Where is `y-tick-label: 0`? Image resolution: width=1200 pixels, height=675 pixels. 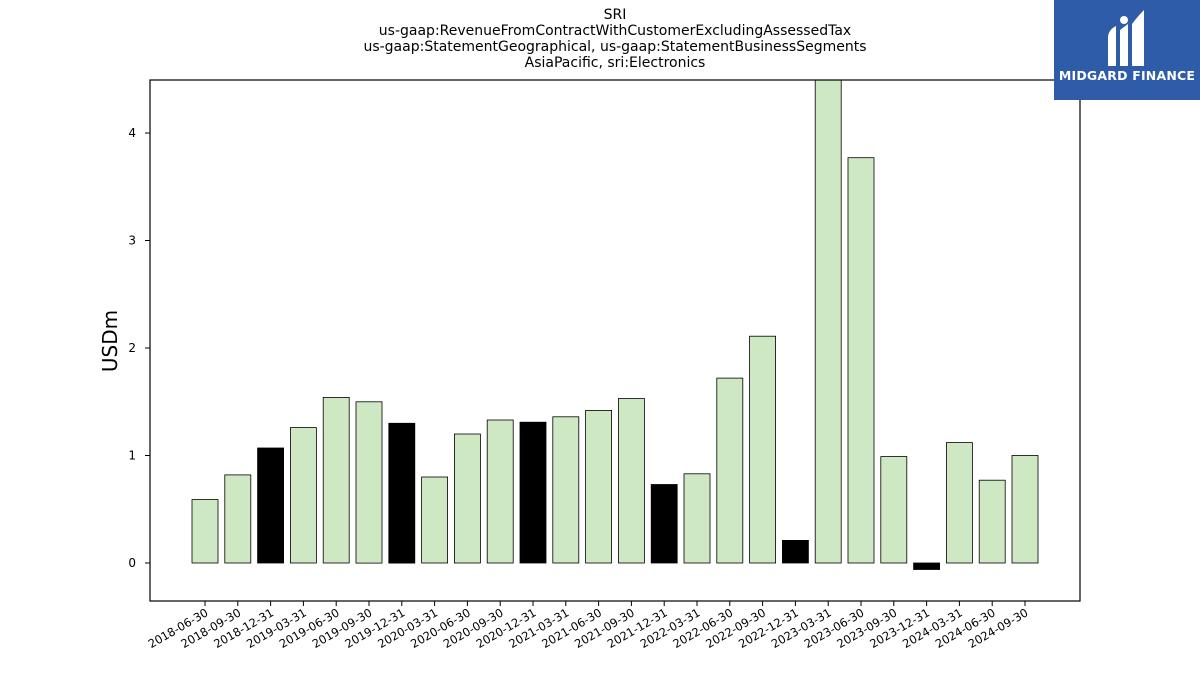 y-tick-label: 0 is located at coordinates (132, 563).